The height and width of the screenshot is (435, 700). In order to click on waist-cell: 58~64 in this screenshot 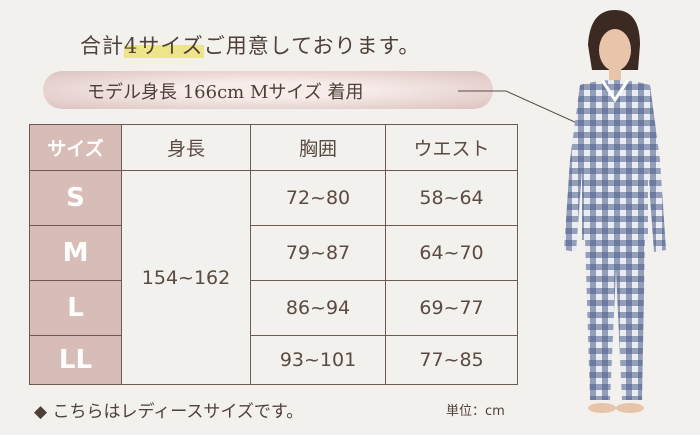, I will do `click(451, 198)`.